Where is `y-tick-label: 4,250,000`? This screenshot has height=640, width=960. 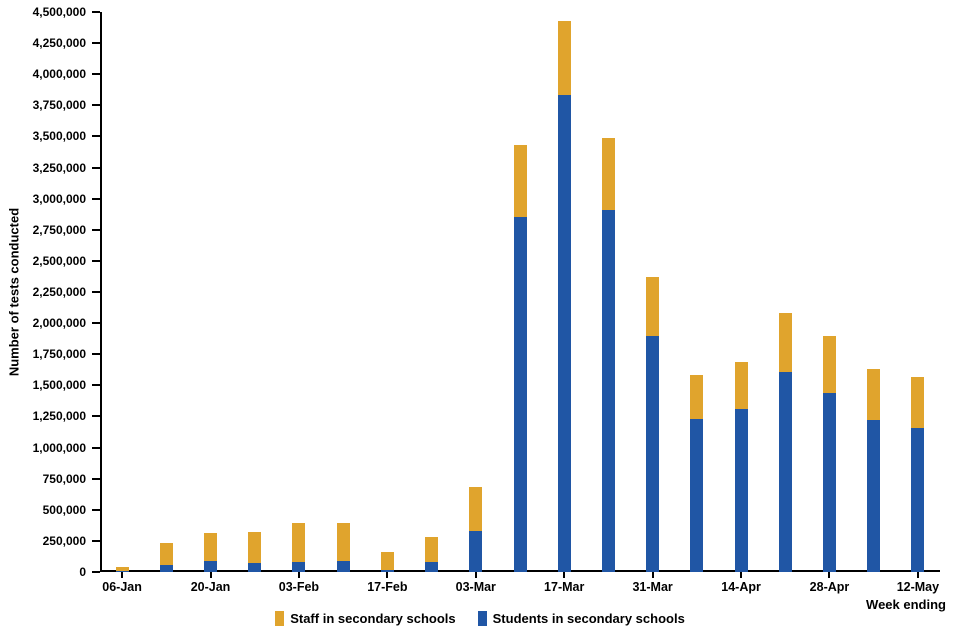 y-tick-label: 4,250,000 is located at coordinates (59, 43).